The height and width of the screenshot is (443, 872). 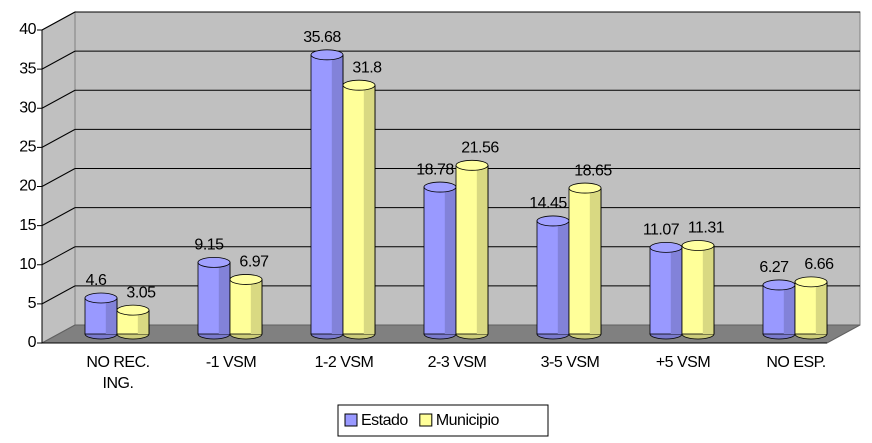 I want to click on value-label: 9.15, so click(x=209, y=245).